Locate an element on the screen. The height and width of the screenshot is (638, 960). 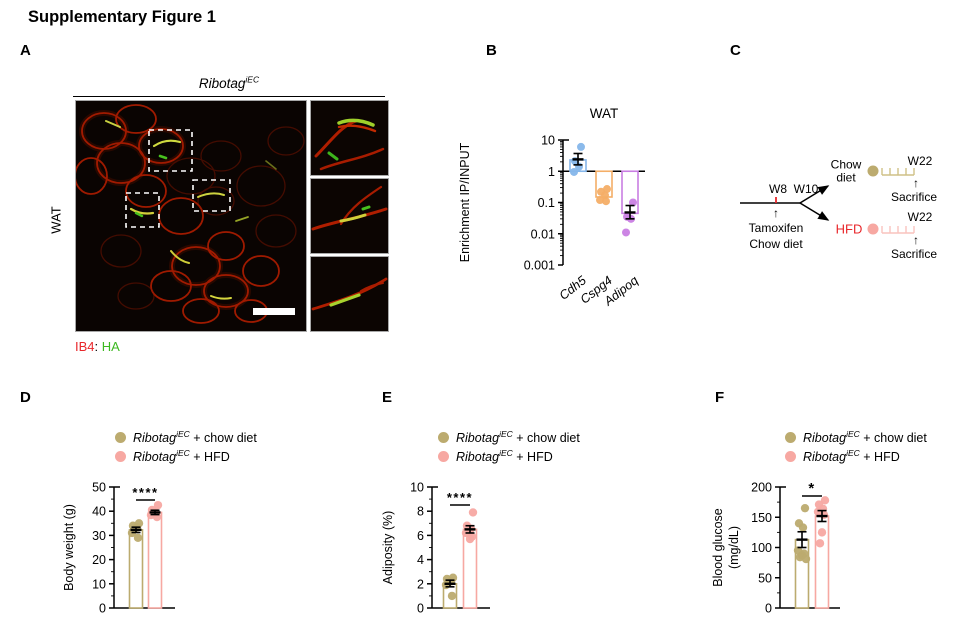
timeline-branch-chow: Chow diet is located at coordinates (846, 170).